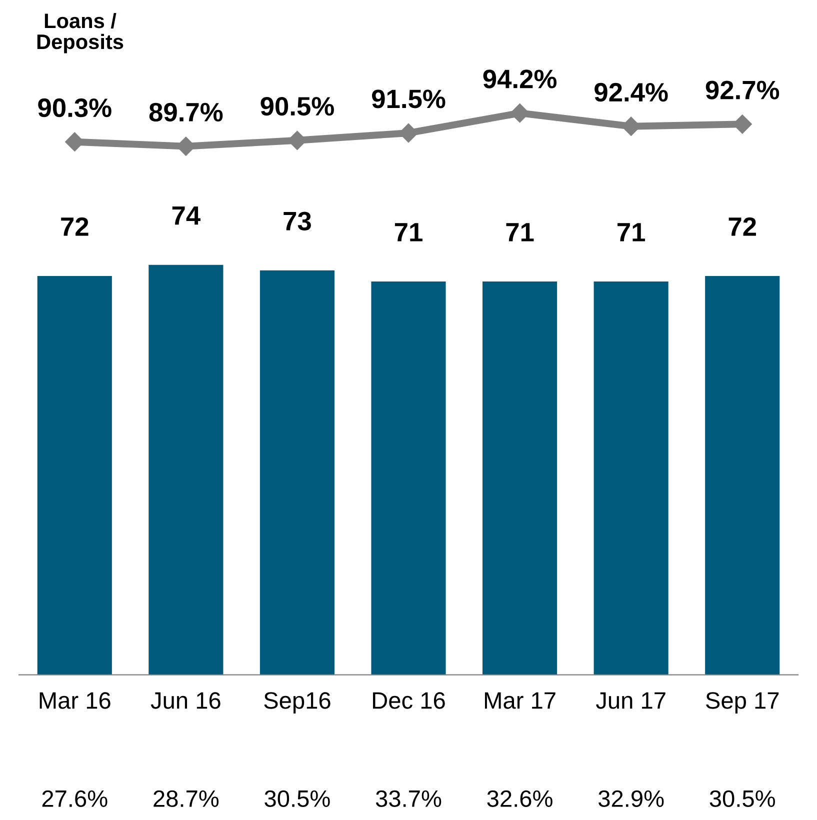 The image size is (817, 820). I want to click on data-label: 91.5%, so click(409, 99).